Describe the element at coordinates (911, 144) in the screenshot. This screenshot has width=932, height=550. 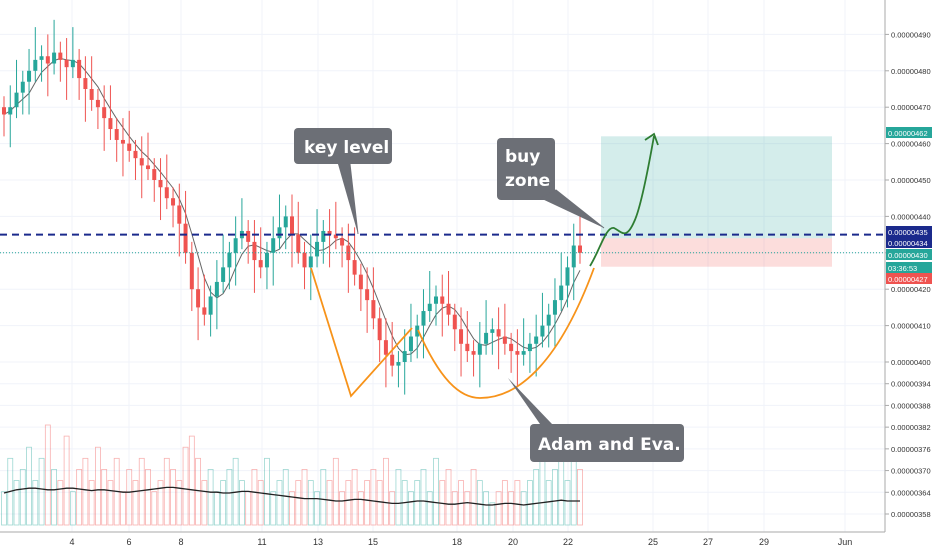
I see `y-tick-label: 0.00000460` at that location.